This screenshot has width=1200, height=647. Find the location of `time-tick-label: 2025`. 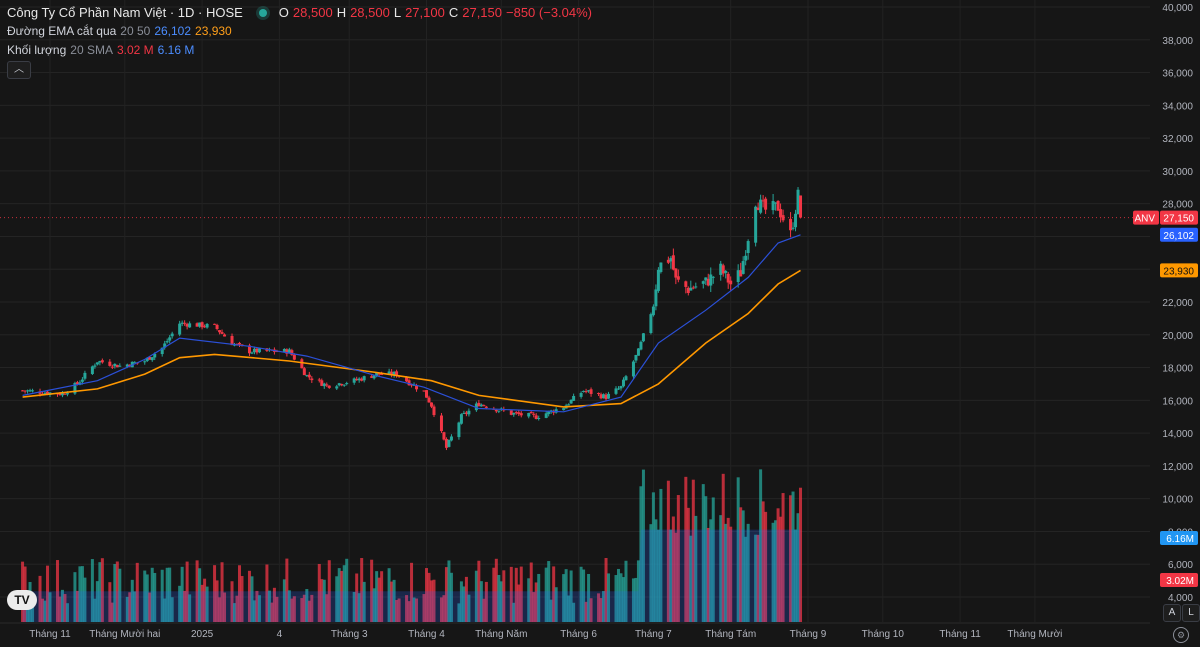

time-tick-label: 2025 is located at coordinates (202, 634).